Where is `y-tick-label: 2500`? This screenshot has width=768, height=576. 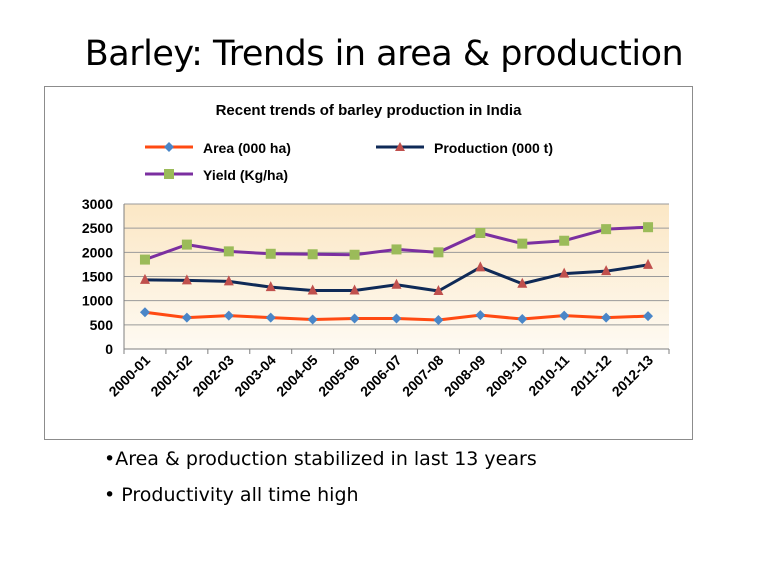
y-tick-label: 2500 is located at coordinates (97, 228).